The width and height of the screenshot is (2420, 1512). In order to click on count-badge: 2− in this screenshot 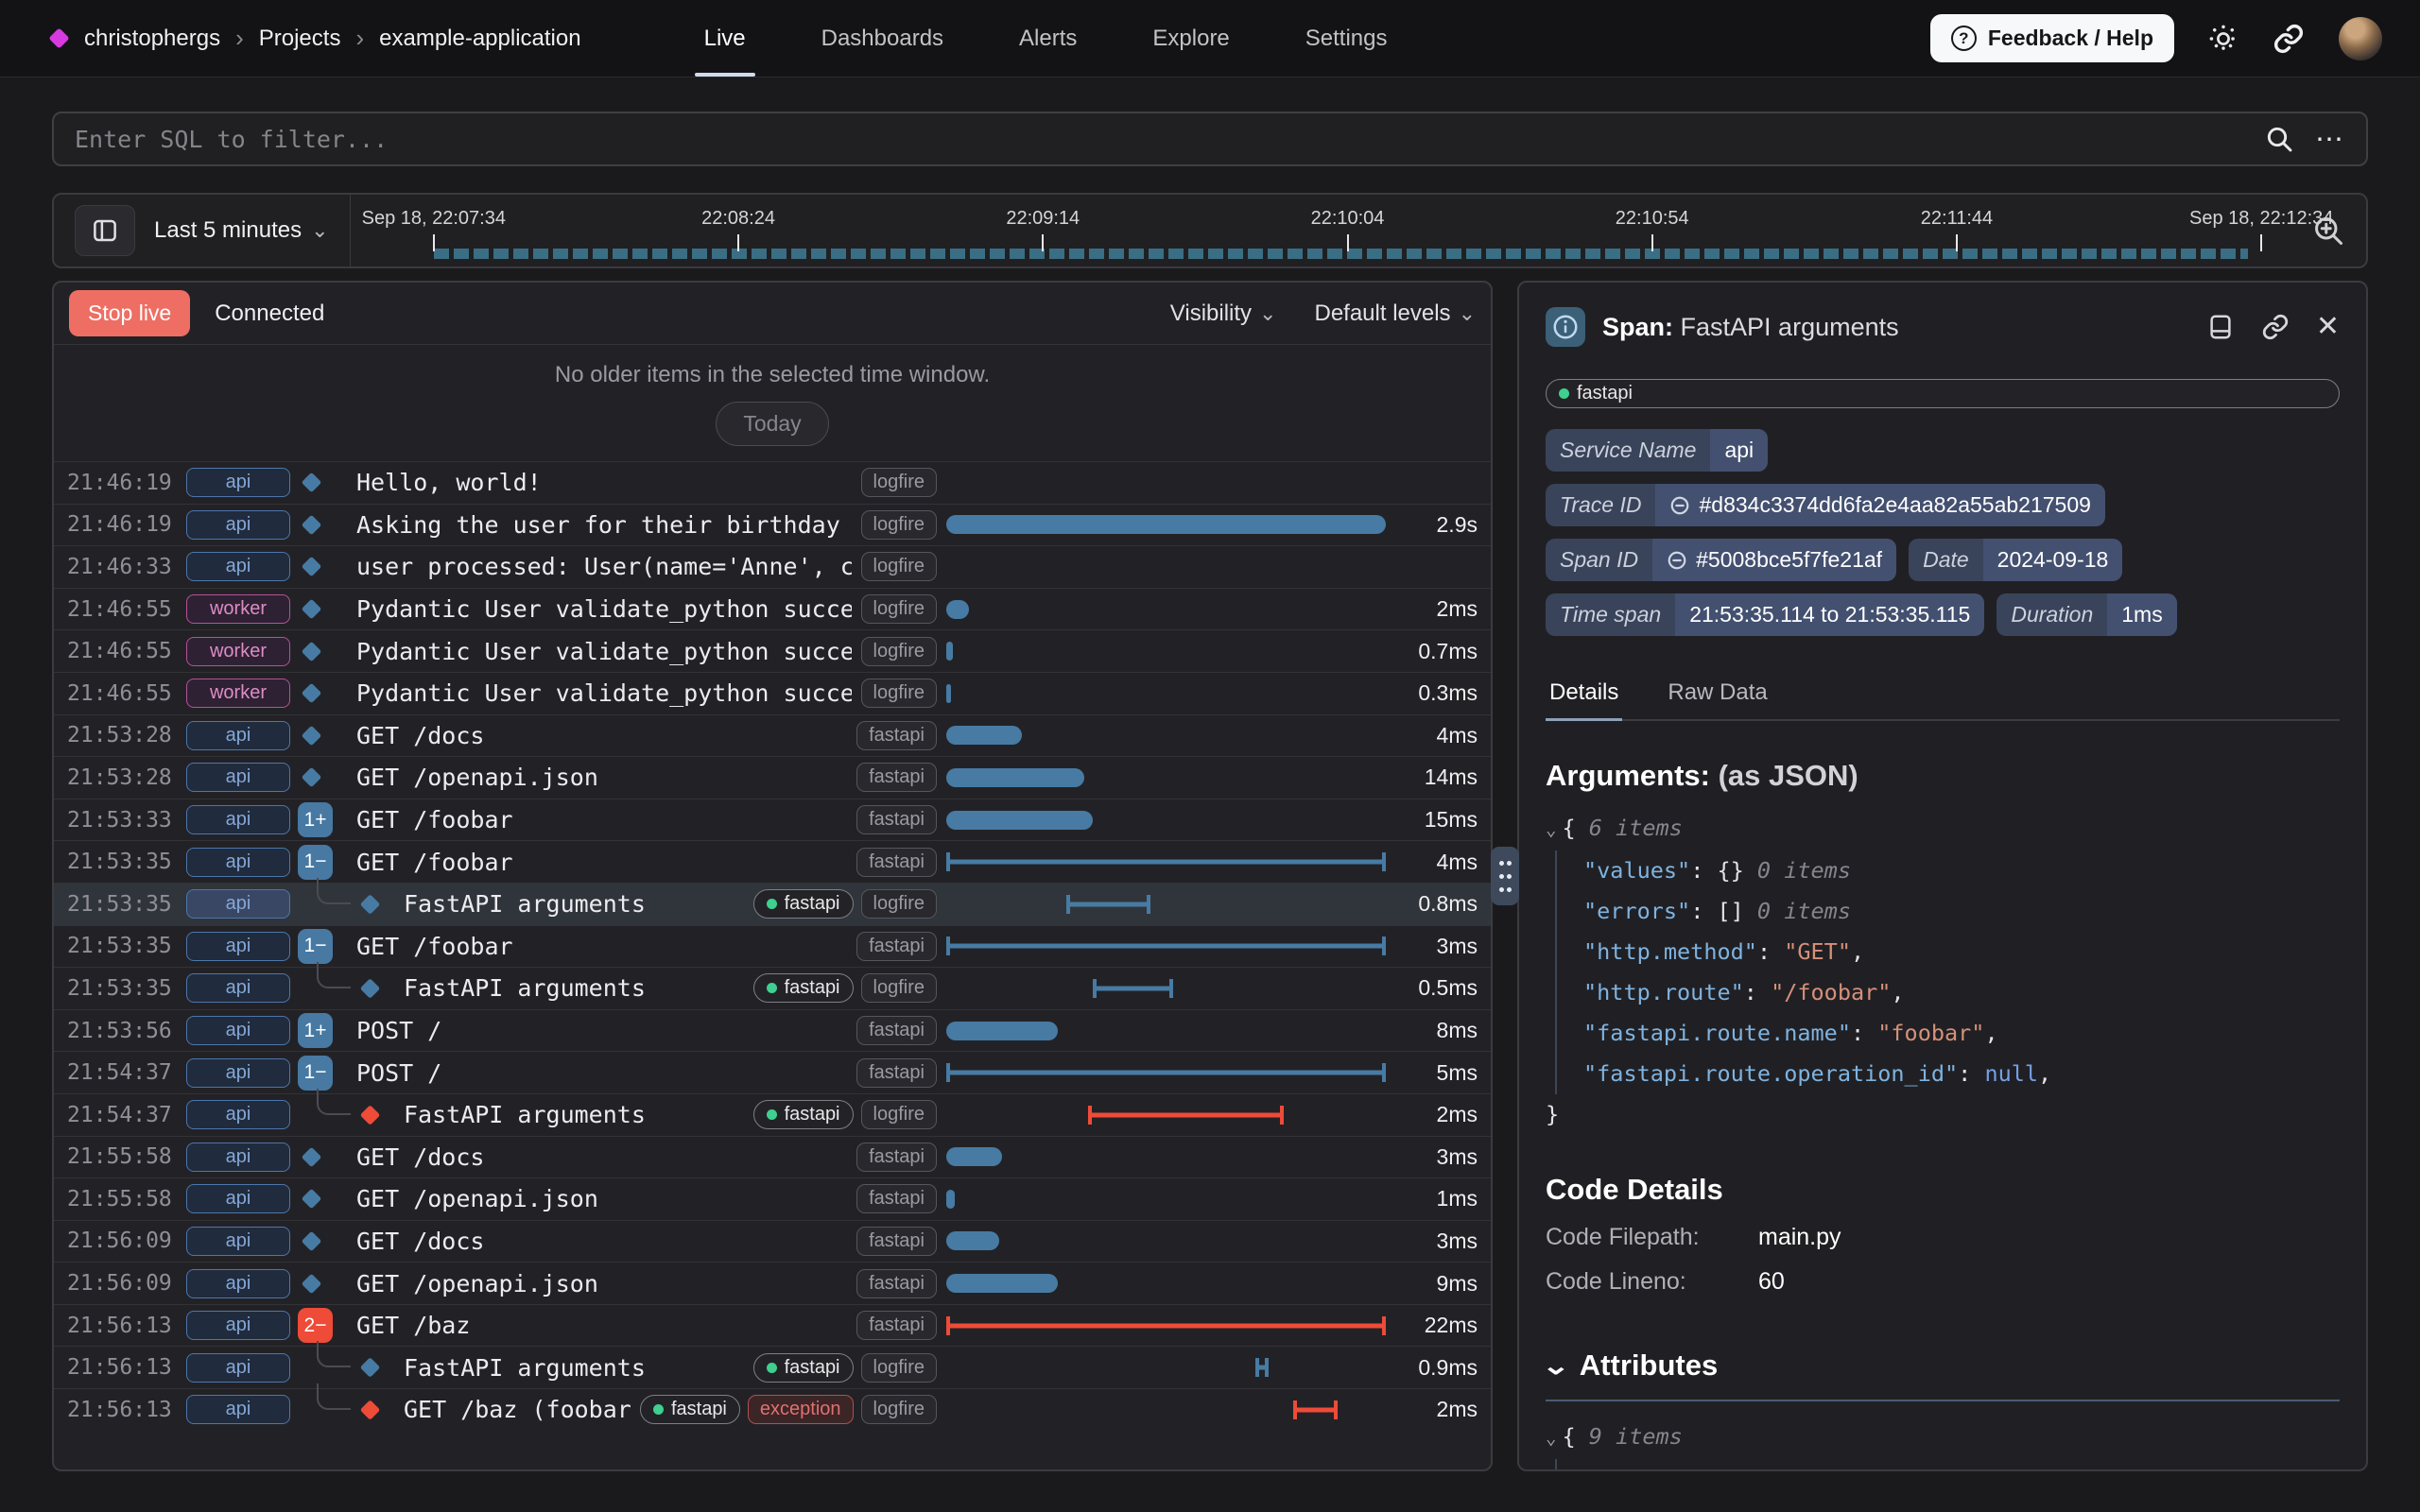, I will do `click(315, 1326)`.